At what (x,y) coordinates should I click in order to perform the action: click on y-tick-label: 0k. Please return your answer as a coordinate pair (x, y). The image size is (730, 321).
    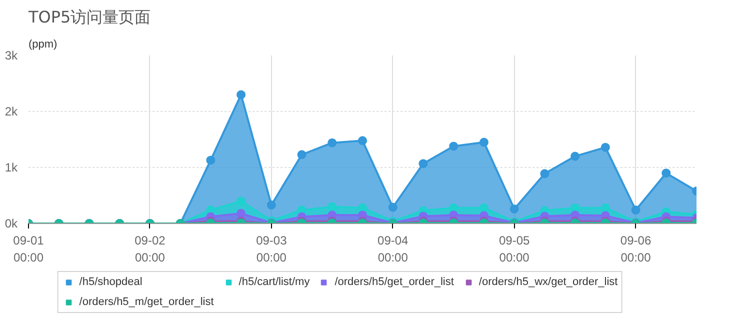
    Looking at the image, I should click on (11, 223).